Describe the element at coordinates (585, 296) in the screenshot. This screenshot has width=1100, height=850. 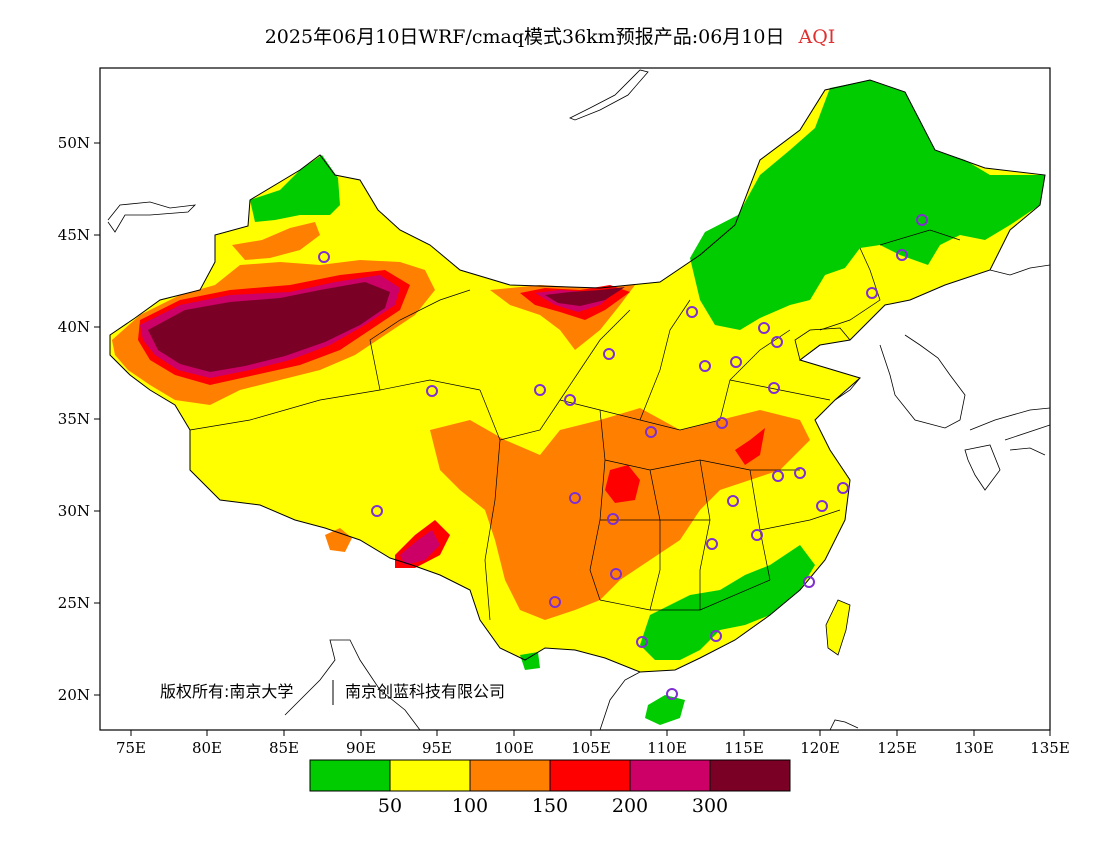
I see `aqi-hazardous-gansu` at that location.